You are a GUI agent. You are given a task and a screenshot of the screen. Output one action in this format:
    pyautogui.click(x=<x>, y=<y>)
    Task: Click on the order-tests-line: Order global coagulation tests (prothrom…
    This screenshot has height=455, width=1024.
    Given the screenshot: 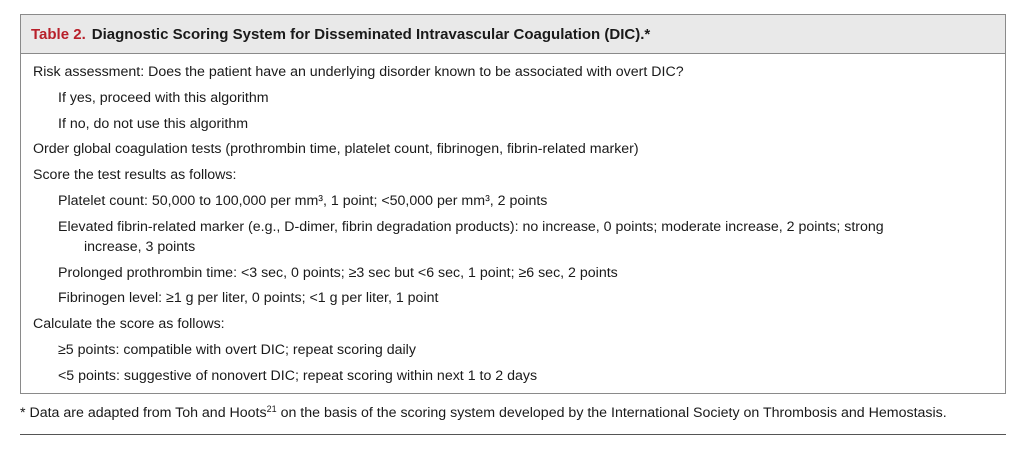 What is the action you would take?
    pyautogui.click(x=336, y=149)
    